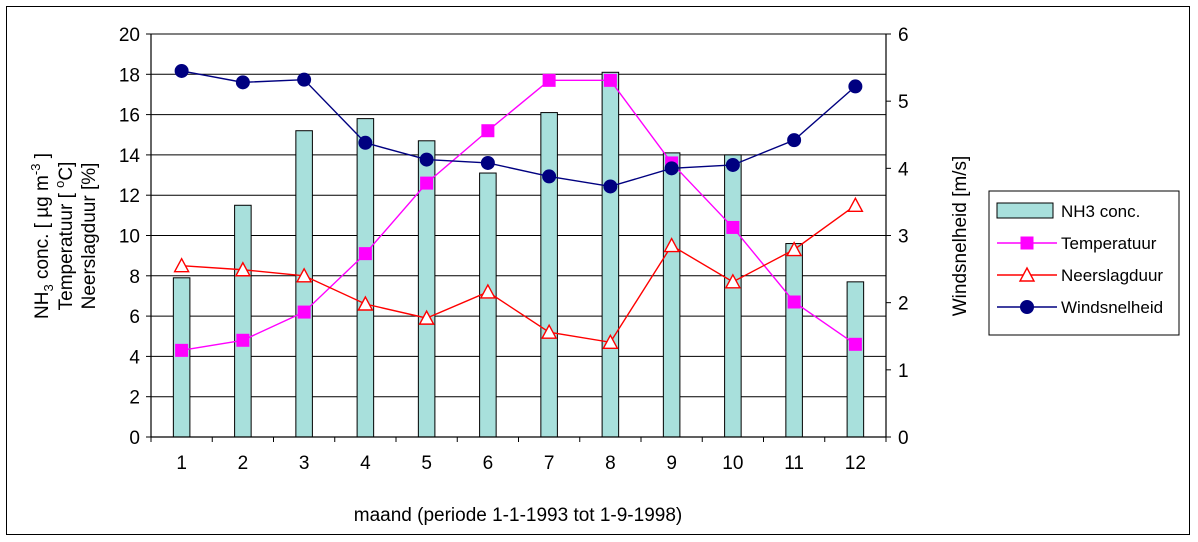 The height and width of the screenshot is (542, 1198). I want to click on left-tick-label-16: 16, so click(129, 116).